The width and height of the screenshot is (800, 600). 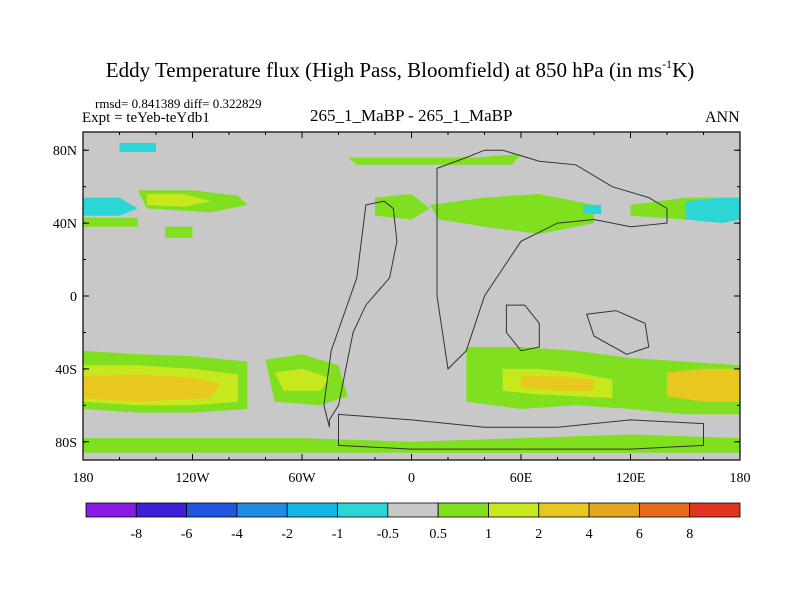 I want to click on colorbar-label-8: 2, so click(x=538, y=534).